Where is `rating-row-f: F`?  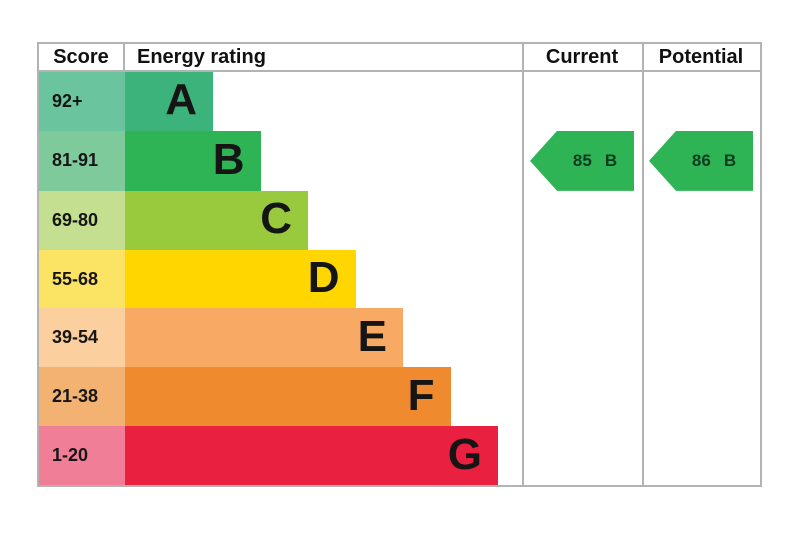 rating-row-f: F is located at coordinates (323, 397).